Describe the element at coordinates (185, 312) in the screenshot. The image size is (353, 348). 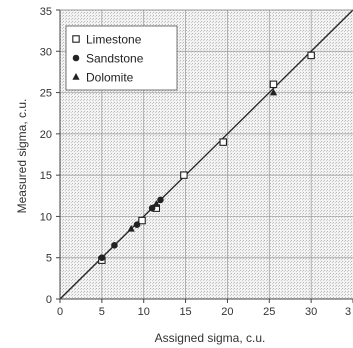
I see `x-tick-label: 15` at that location.